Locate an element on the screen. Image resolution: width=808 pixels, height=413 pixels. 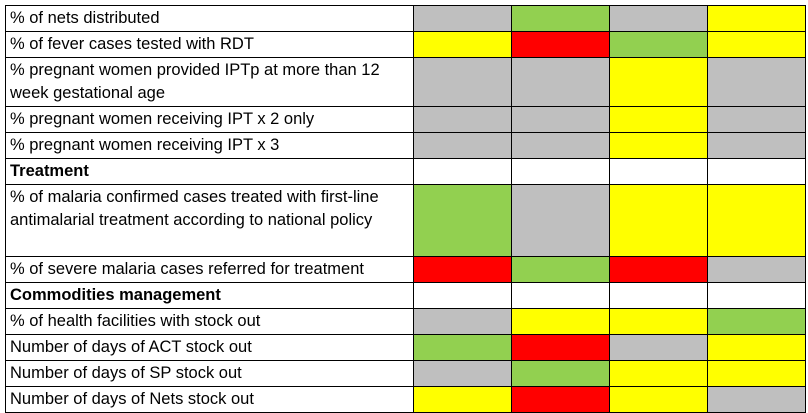
table-row: % of health facilities with stock out is located at coordinates (405, 321).